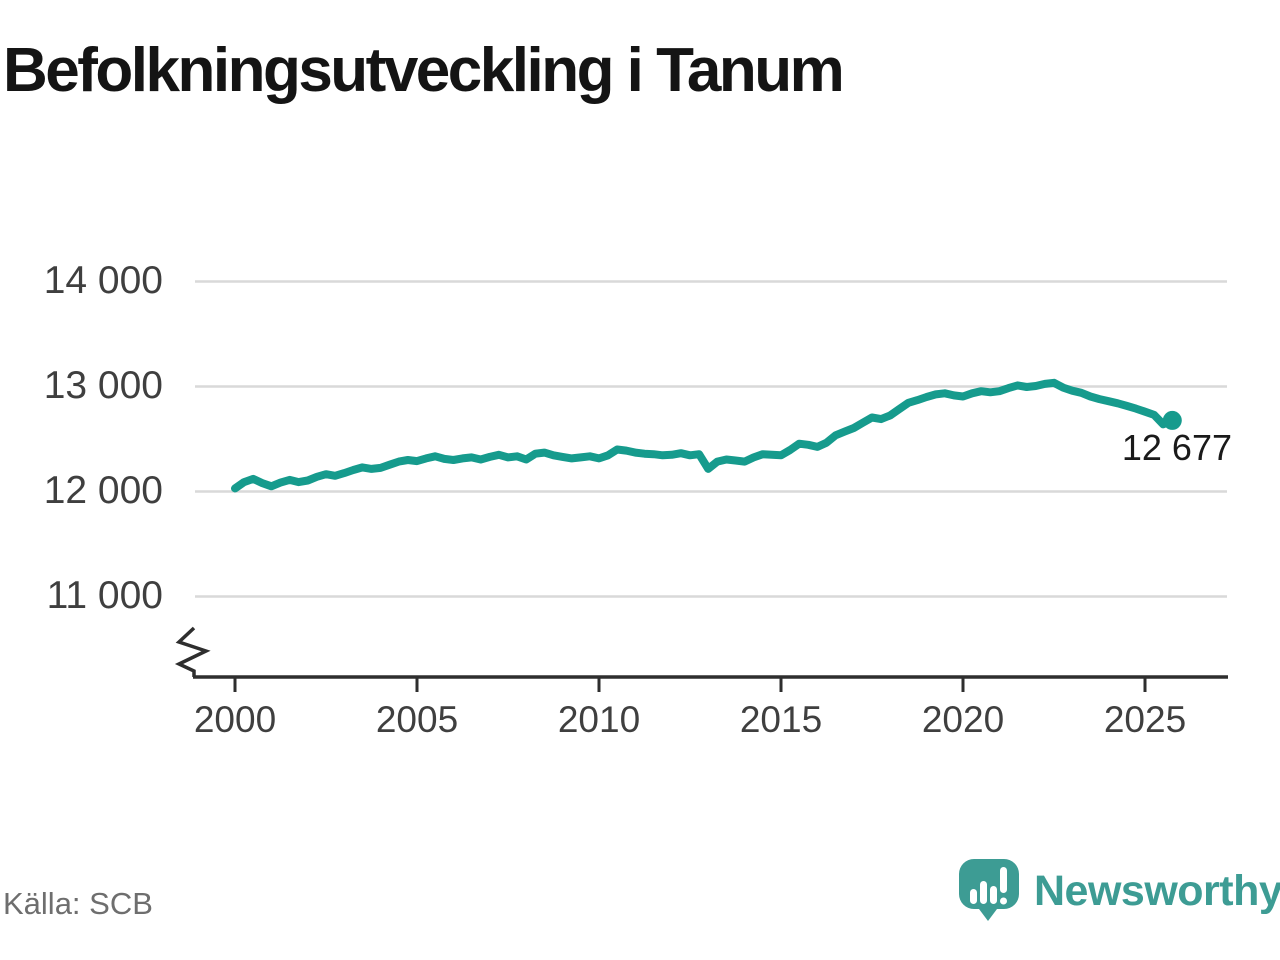 Image resolution: width=1280 pixels, height=960 pixels. Describe the element at coordinates (781, 719) in the screenshot. I see `x-axis-tick-label: 2015` at that location.